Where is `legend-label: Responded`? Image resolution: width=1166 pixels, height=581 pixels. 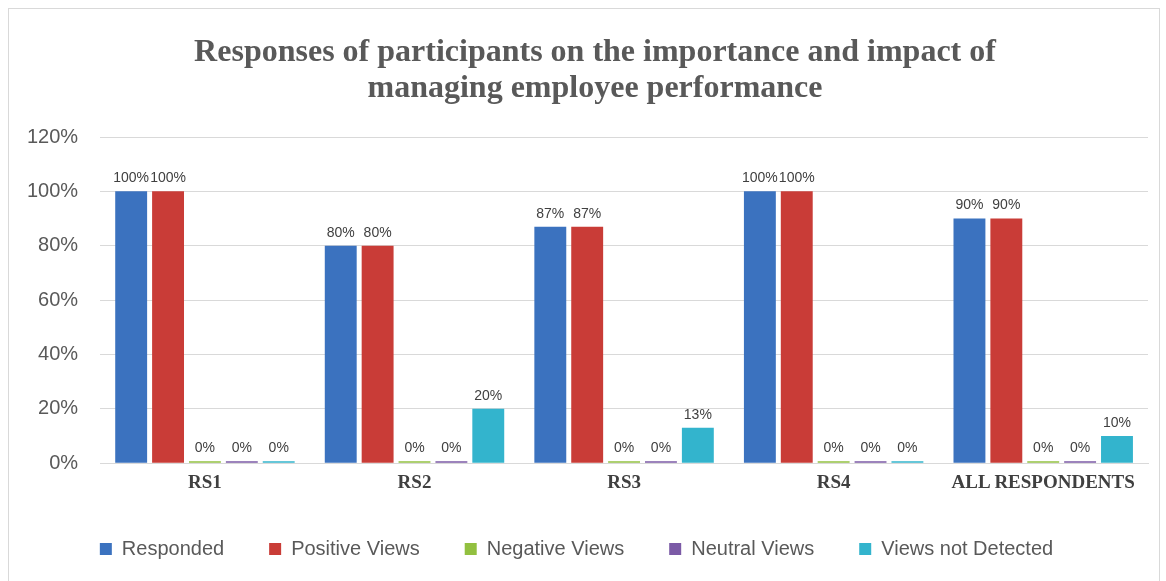
legend-label: Responded is located at coordinates (173, 547).